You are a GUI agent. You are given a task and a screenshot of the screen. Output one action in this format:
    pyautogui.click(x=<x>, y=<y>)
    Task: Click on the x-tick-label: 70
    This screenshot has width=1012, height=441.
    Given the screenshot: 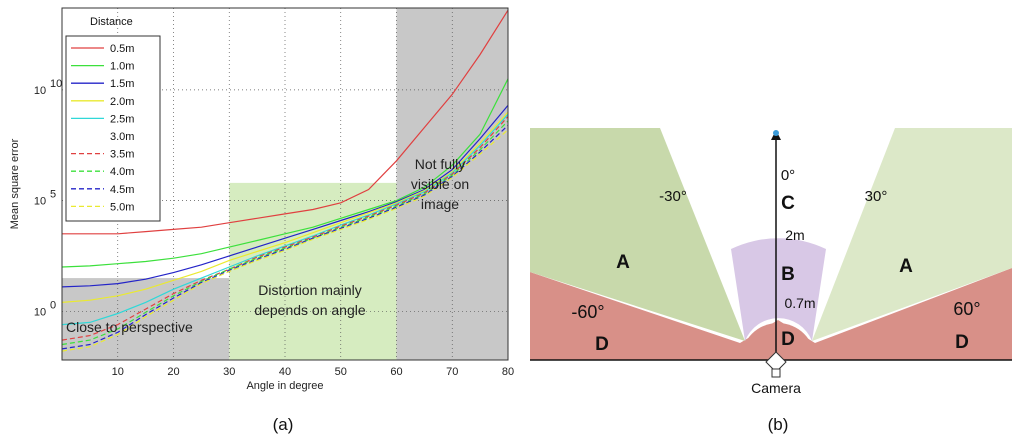 What is the action you would take?
    pyautogui.click(x=452, y=372)
    